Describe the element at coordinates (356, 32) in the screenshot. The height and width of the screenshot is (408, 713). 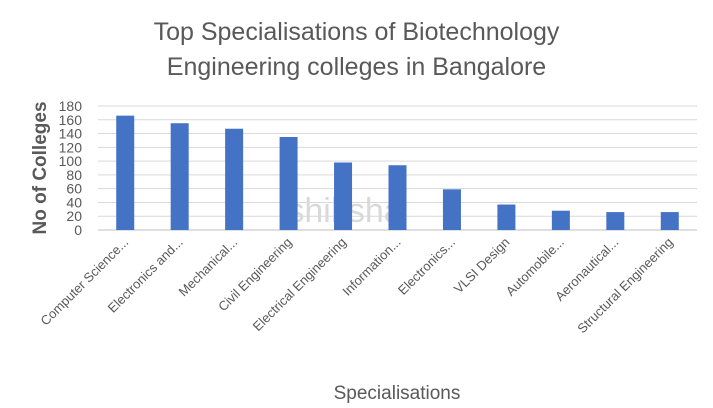
I see `chart-title-line-1: Top Specialisations of Biotechnology` at that location.